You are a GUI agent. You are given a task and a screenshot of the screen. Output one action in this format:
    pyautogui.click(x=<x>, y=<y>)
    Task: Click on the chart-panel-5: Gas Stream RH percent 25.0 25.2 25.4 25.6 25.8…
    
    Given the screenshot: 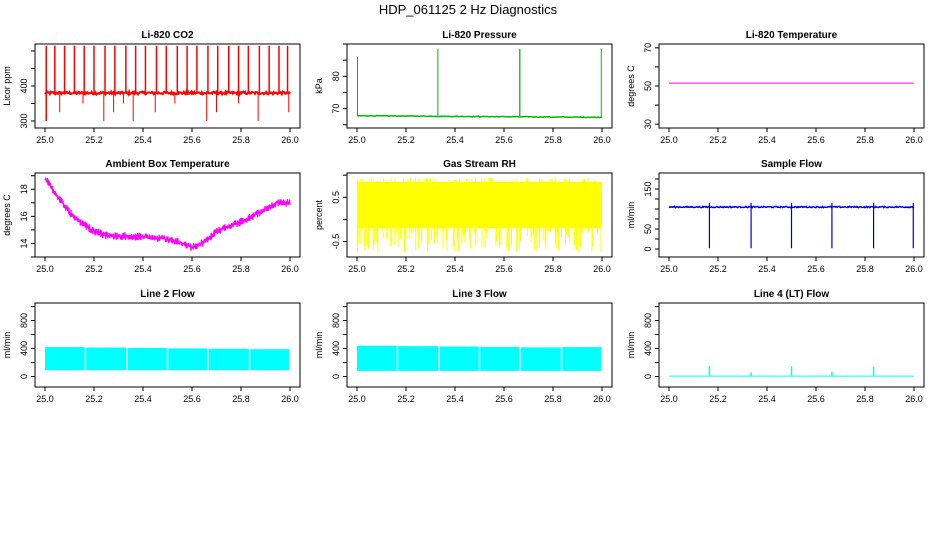 What is the action you would take?
    pyautogui.click(x=463, y=216)
    